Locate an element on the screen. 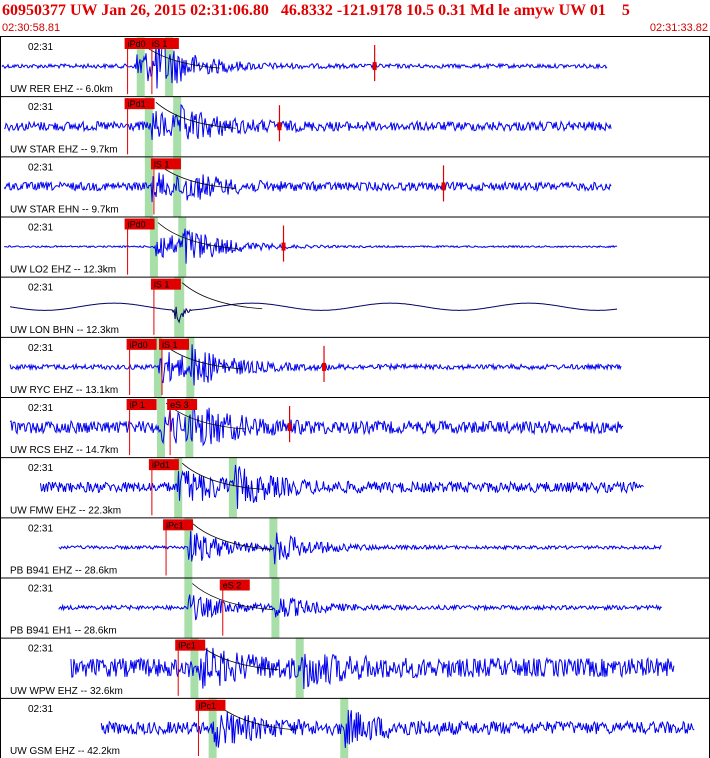 The height and width of the screenshot is (758, 710). pick-label: eS 3 is located at coordinates (179, 405).